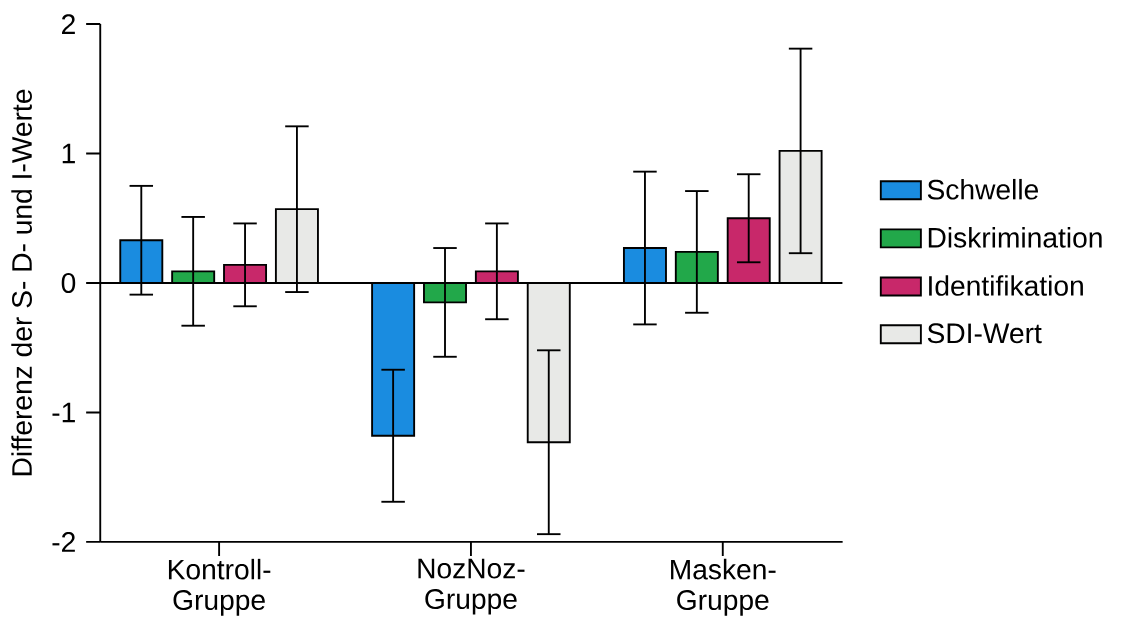  I want to click on y-tick-label: 2, so click(68, 24).